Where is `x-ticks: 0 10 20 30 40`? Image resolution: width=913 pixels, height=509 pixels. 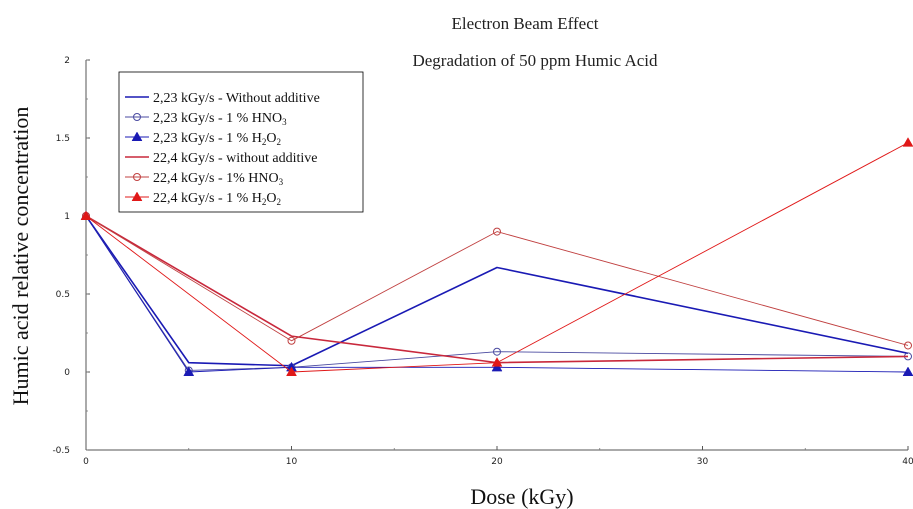 x-ticks: 0 10 20 30 40 is located at coordinates (498, 456).